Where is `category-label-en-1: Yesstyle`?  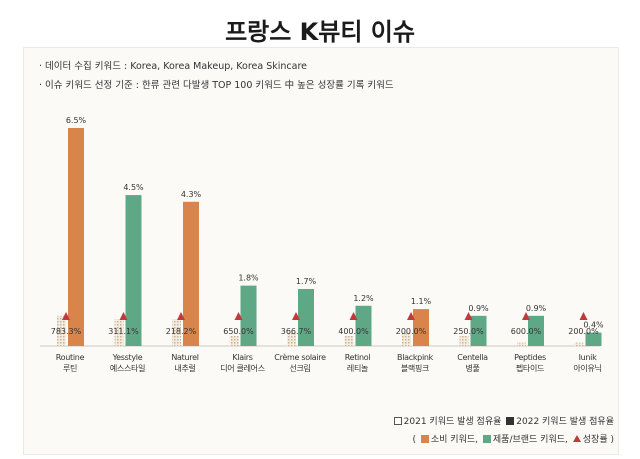 category-label-en-1: Yesstyle is located at coordinates (127, 357).